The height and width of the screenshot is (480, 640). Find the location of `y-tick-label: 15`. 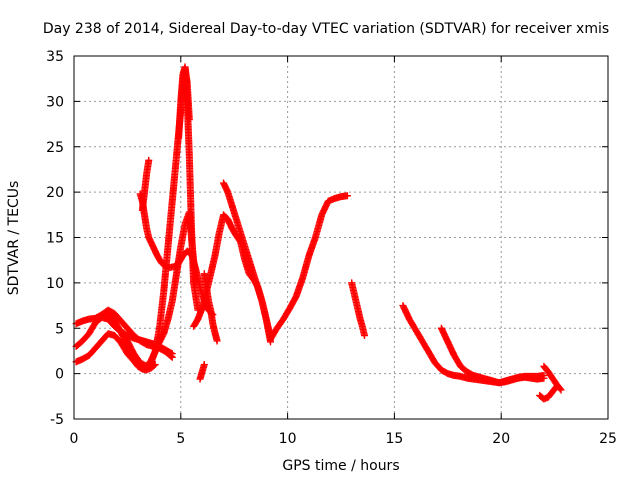

y-tick-label: 15 is located at coordinates (55, 239).